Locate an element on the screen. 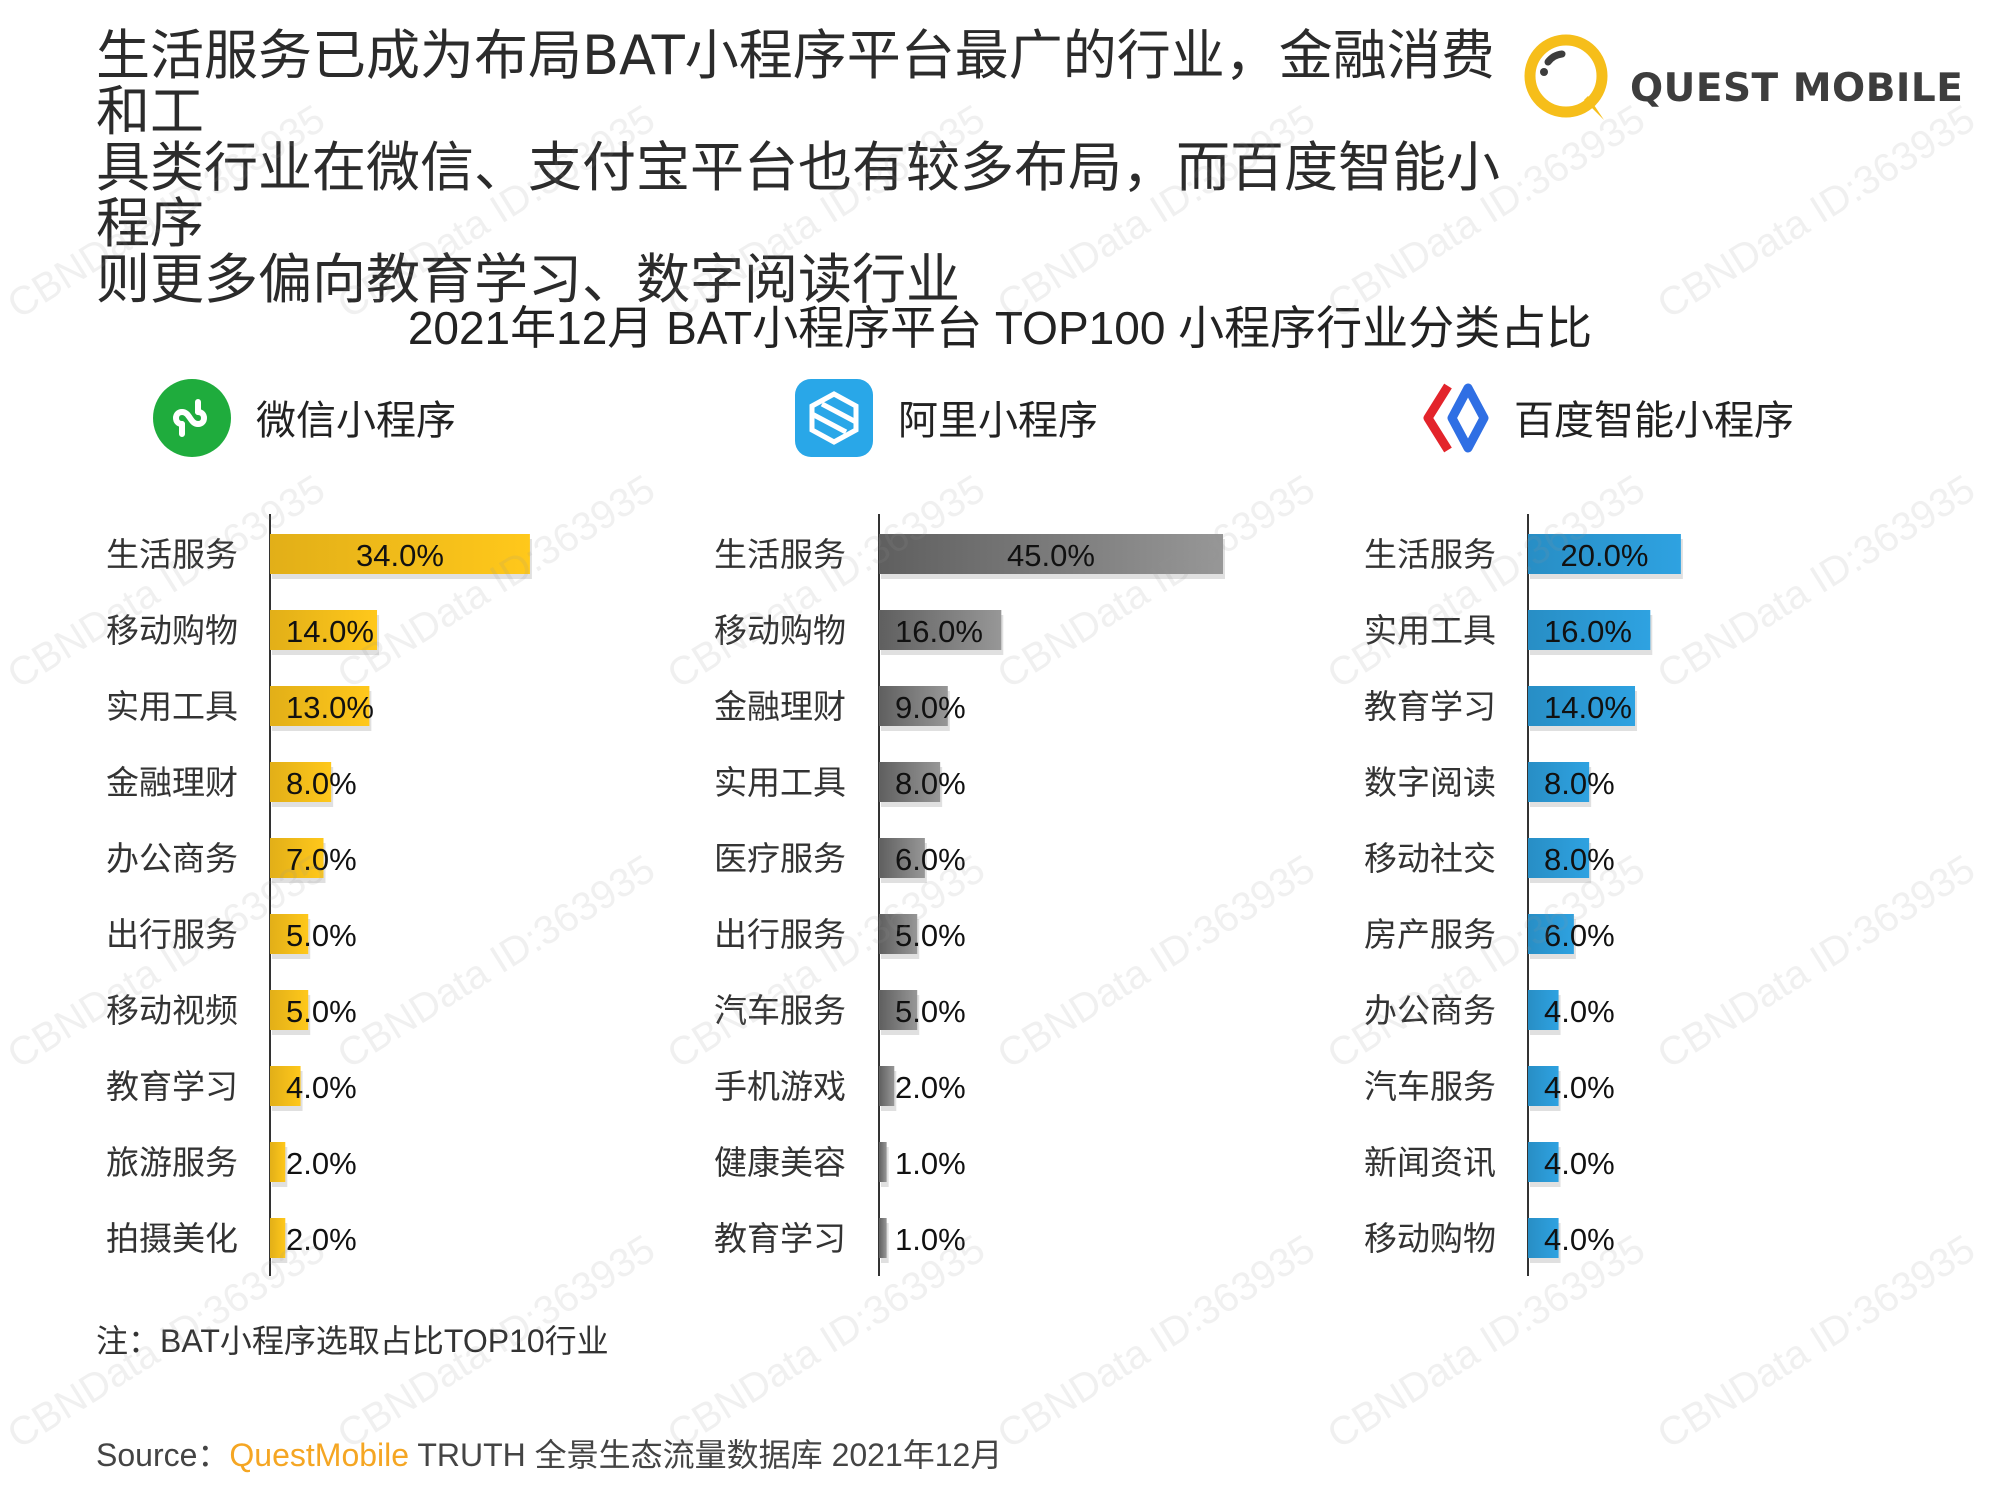 This screenshot has width=2000, height=1500. brand-logo: QUEST MOBILE is located at coordinates (1740, 76).